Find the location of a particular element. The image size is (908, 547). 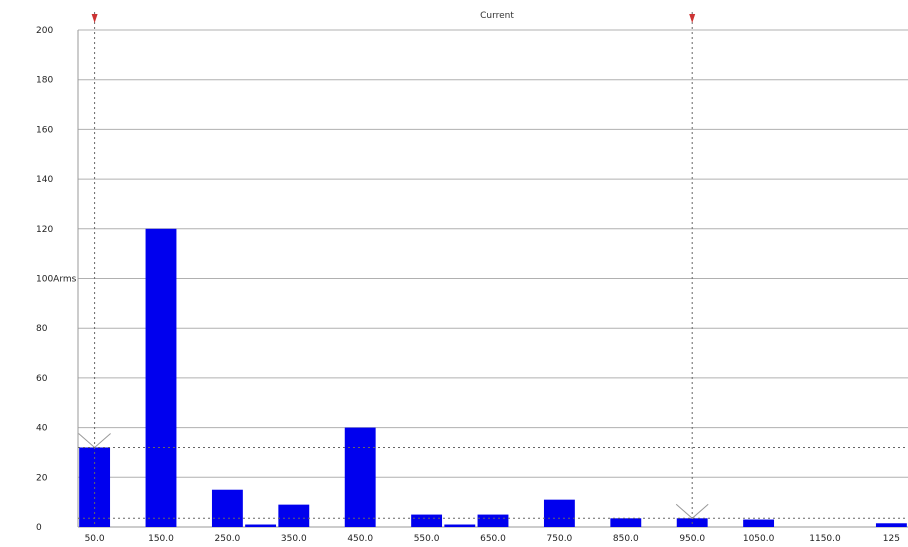

x-tick-label: 650.0 is located at coordinates (493, 539).